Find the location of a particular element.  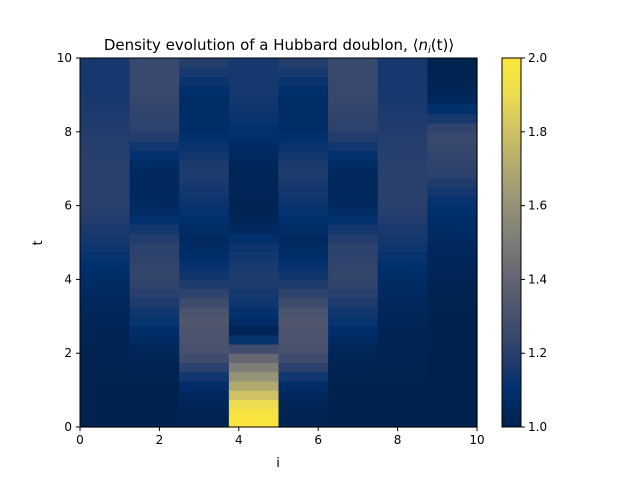

x-tick-label: 10 is located at coordinates (476, 440).